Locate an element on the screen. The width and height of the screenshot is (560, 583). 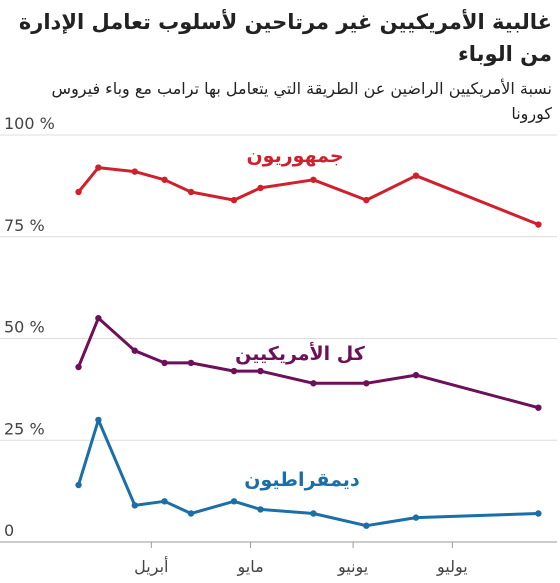
y-tick-label: 50 % is located at coordinates (24, 327).